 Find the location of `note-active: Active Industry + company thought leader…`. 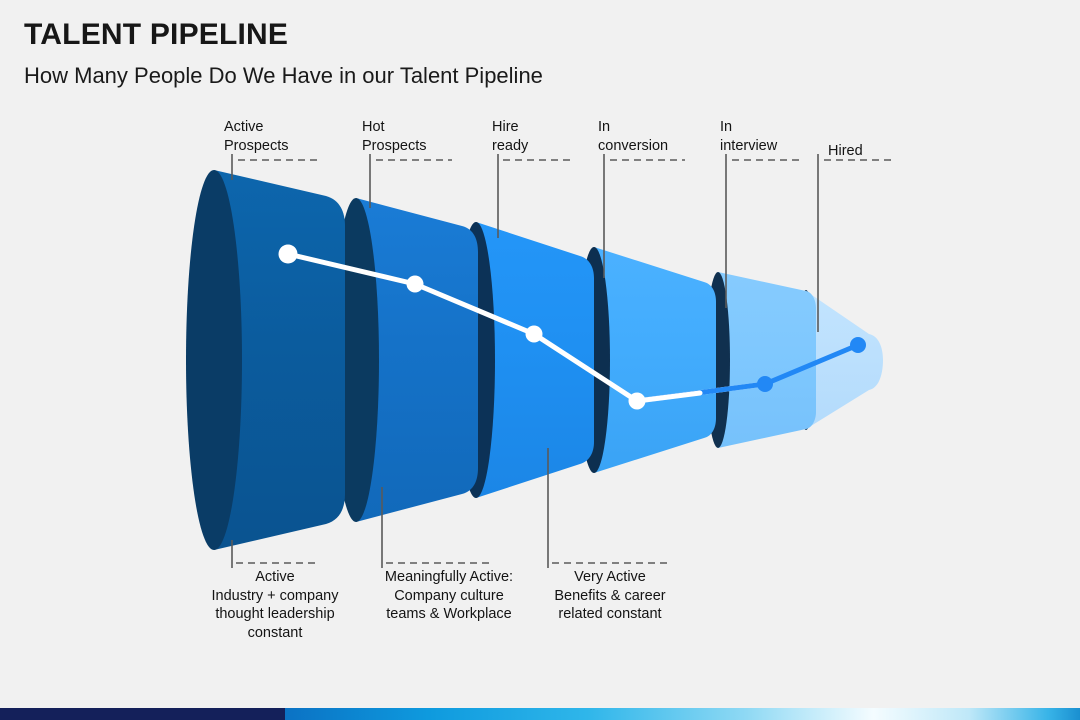

note-active: Active Industry + company thought leader… is located at coordinates (275, 605).